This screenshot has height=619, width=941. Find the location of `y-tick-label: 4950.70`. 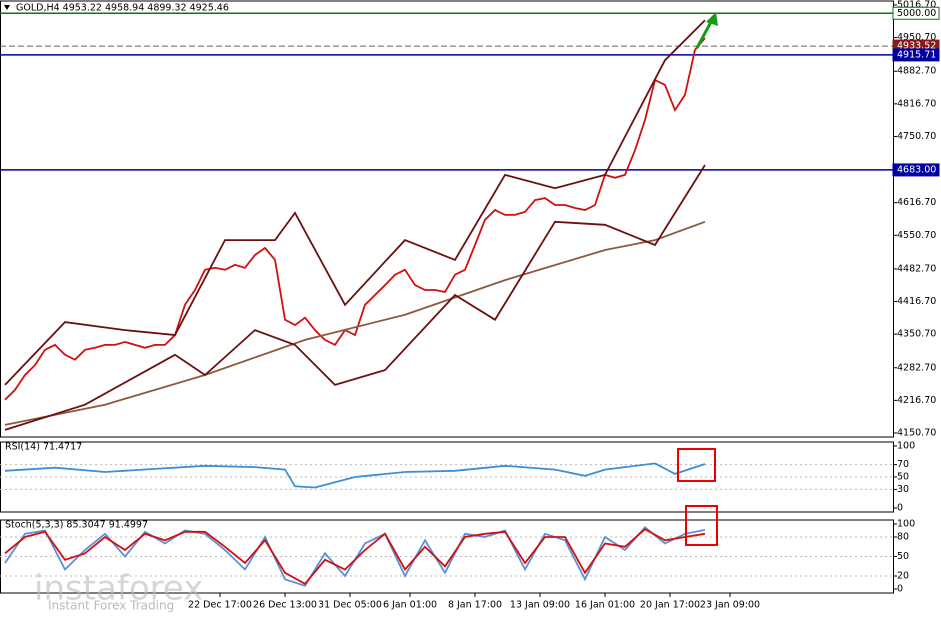

y-tick-label: 4950.70 is located at coordinates (916, 37).